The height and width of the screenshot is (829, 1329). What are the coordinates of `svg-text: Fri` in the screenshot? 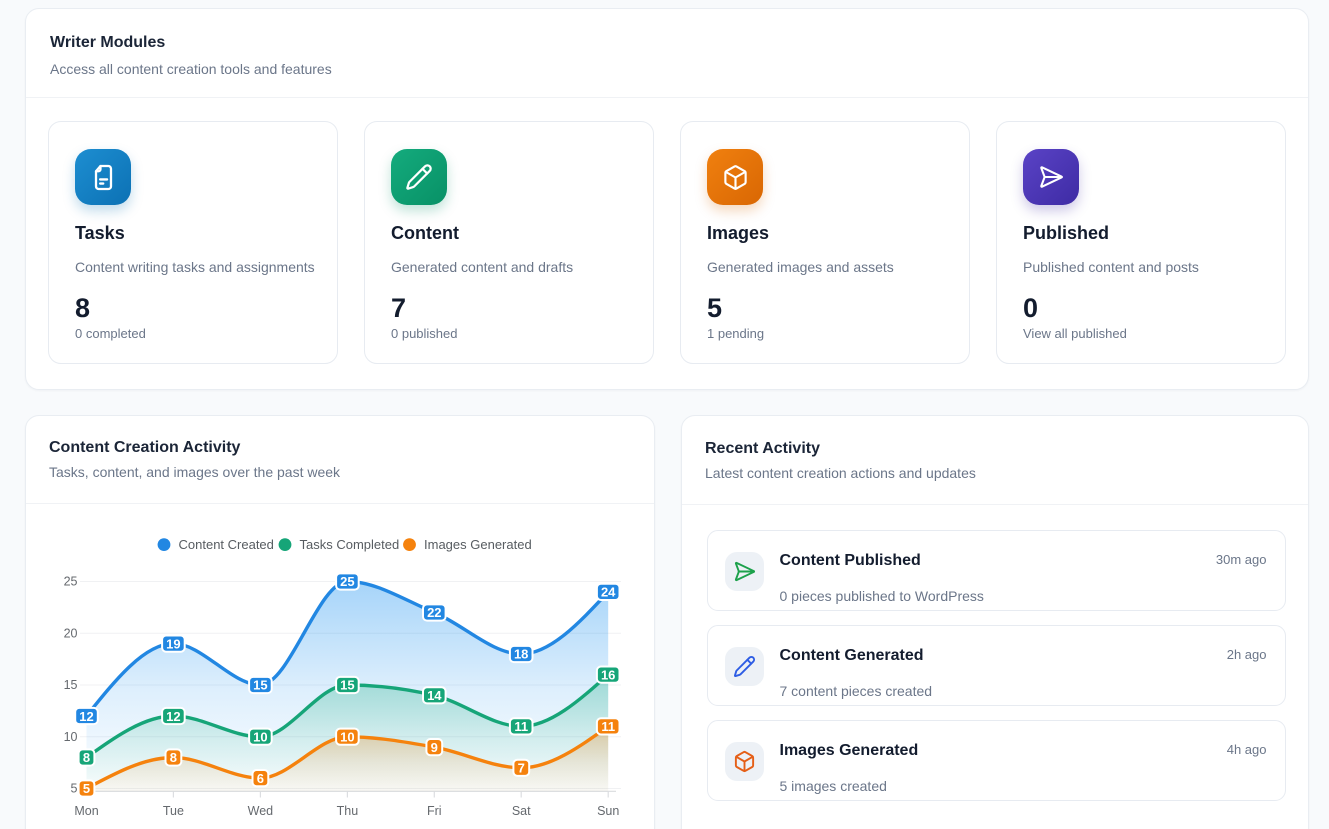 It's located at (434, 811).